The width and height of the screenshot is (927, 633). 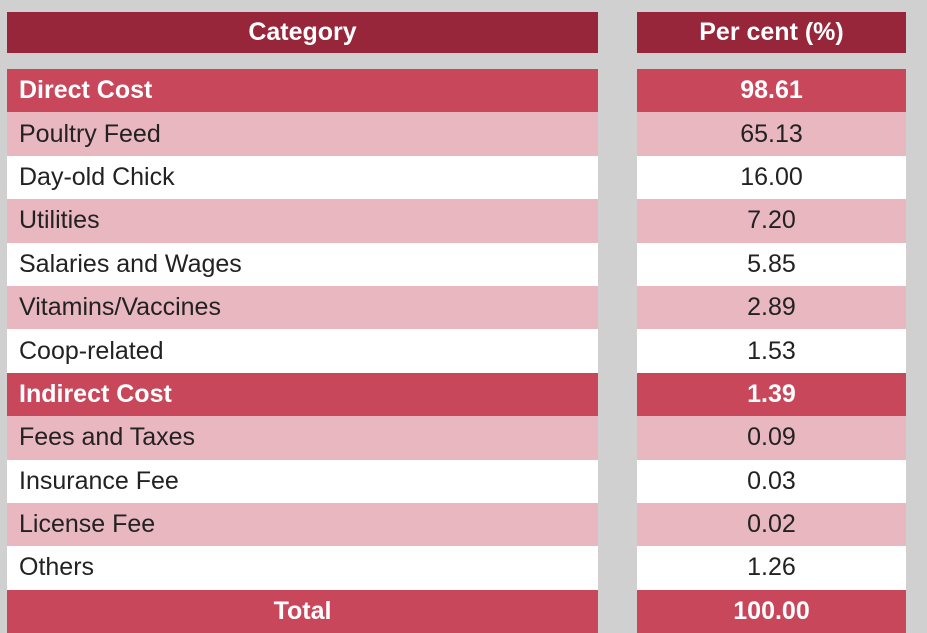 I want to click on category-cell: License Fee, so click(x=302, y=524).